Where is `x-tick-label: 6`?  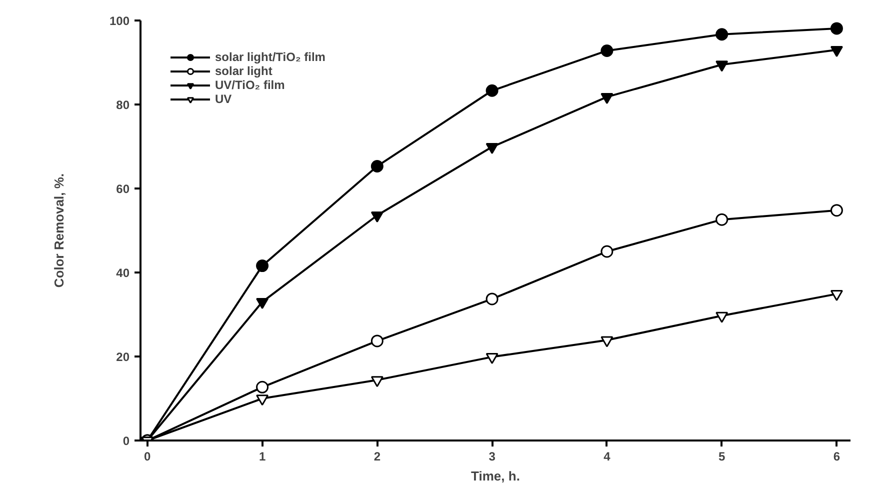 x-tick-label: 6 is located at coordinates (836, 457).